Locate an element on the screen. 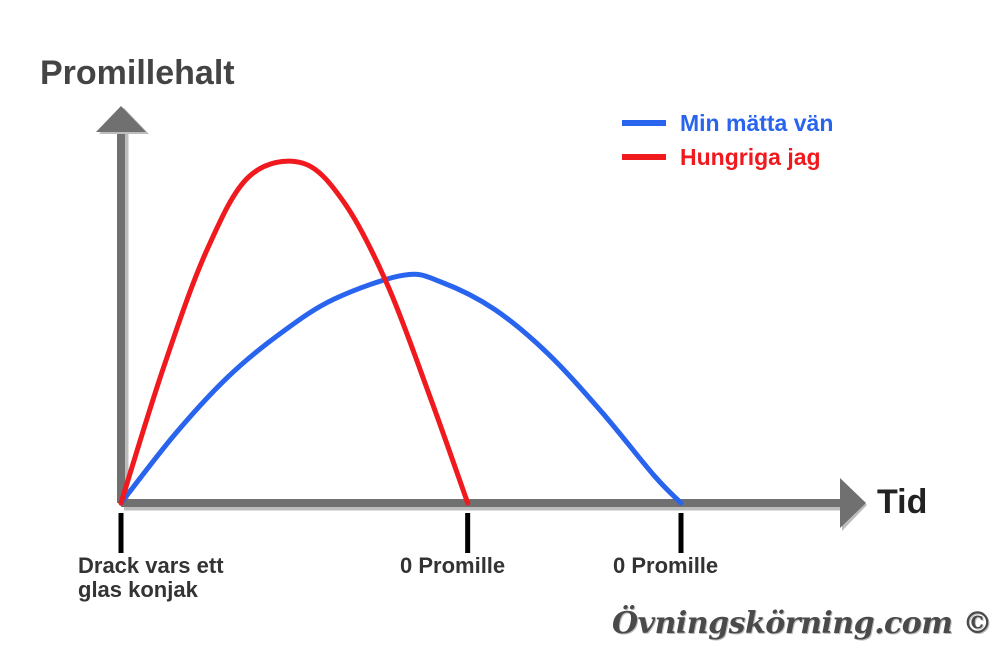  x-tick-label-red-zero: 0 Promille is located at coordinates (453, 565).